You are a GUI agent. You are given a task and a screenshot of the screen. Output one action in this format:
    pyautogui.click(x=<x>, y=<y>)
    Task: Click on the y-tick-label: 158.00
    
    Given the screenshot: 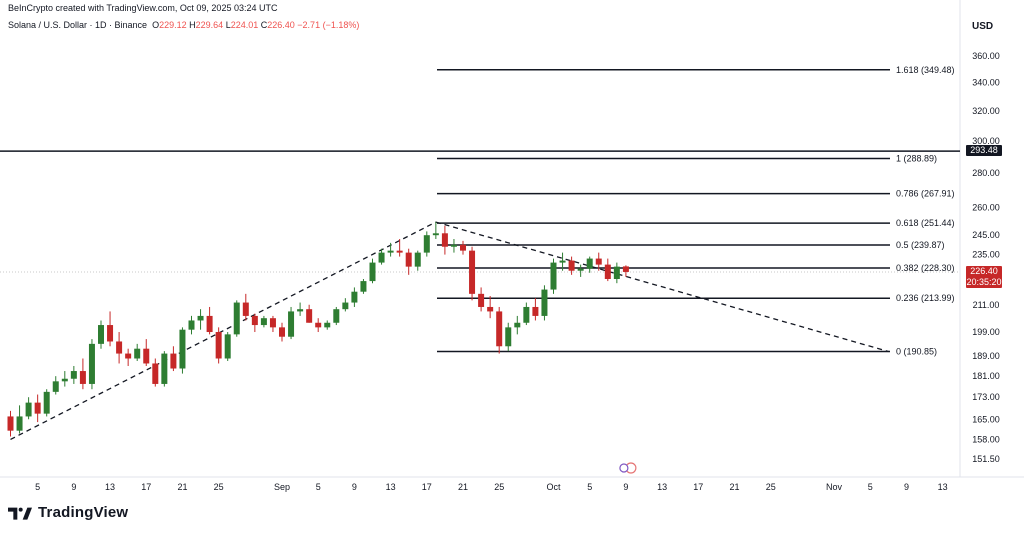 What is the action you would take?
    pyautogui.click(x=986, y=439)
    